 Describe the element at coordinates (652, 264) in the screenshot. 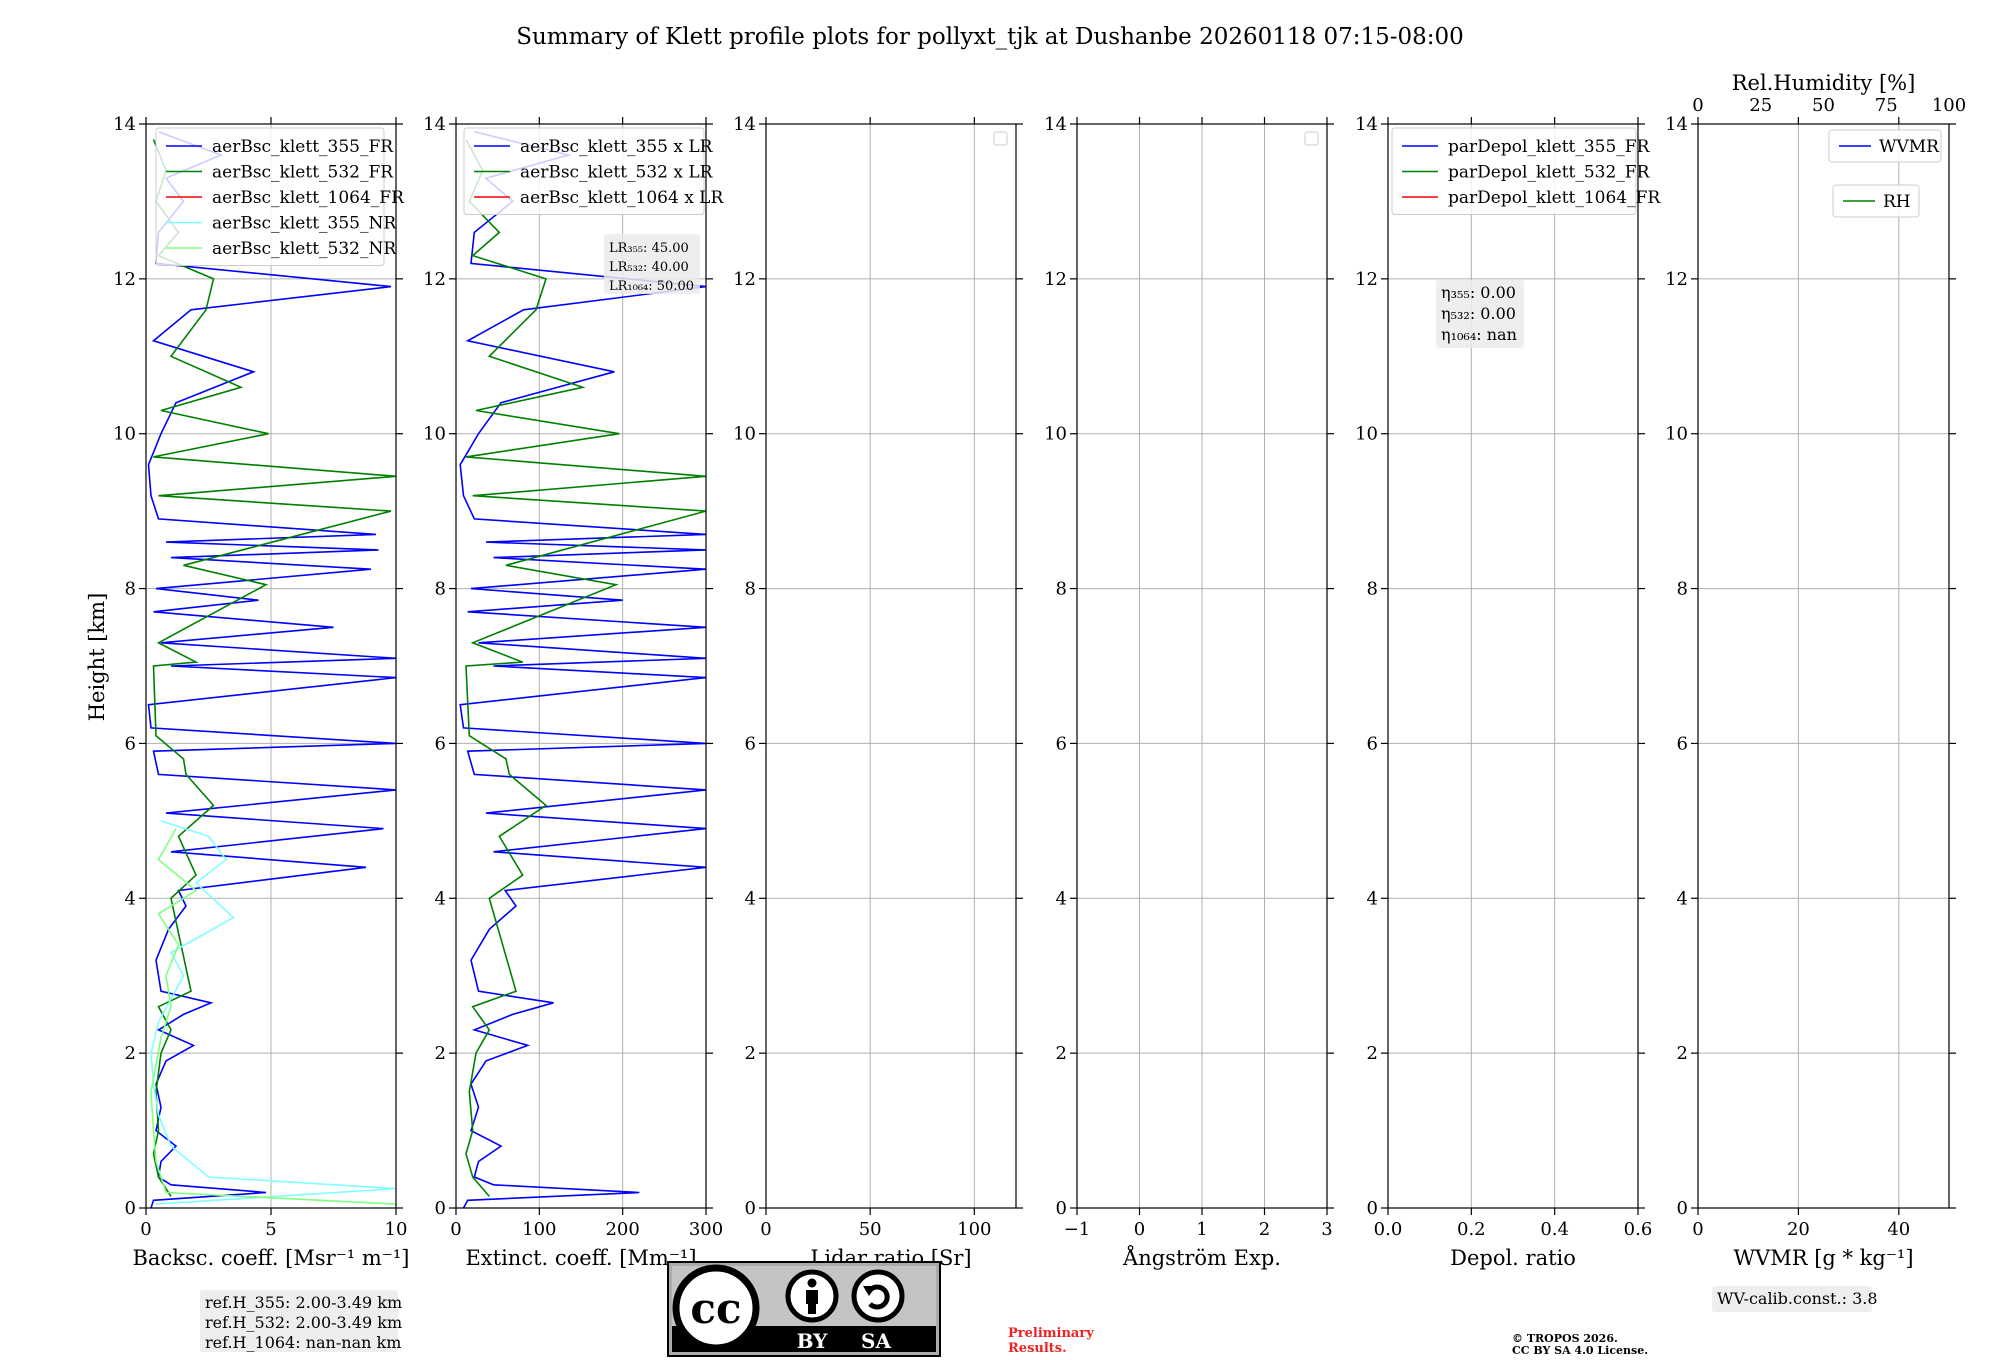

I see `info-box: LR₃₅₅: 45.00 LR₅₃₂: 40.00 LR₁₀₆₄: 50.00` at that location.